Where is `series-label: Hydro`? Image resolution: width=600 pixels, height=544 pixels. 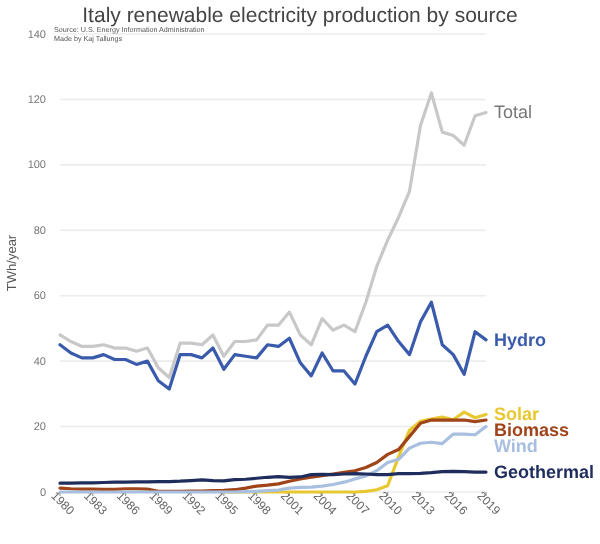
series-label: Hydro is located at coordinates (521, 339).